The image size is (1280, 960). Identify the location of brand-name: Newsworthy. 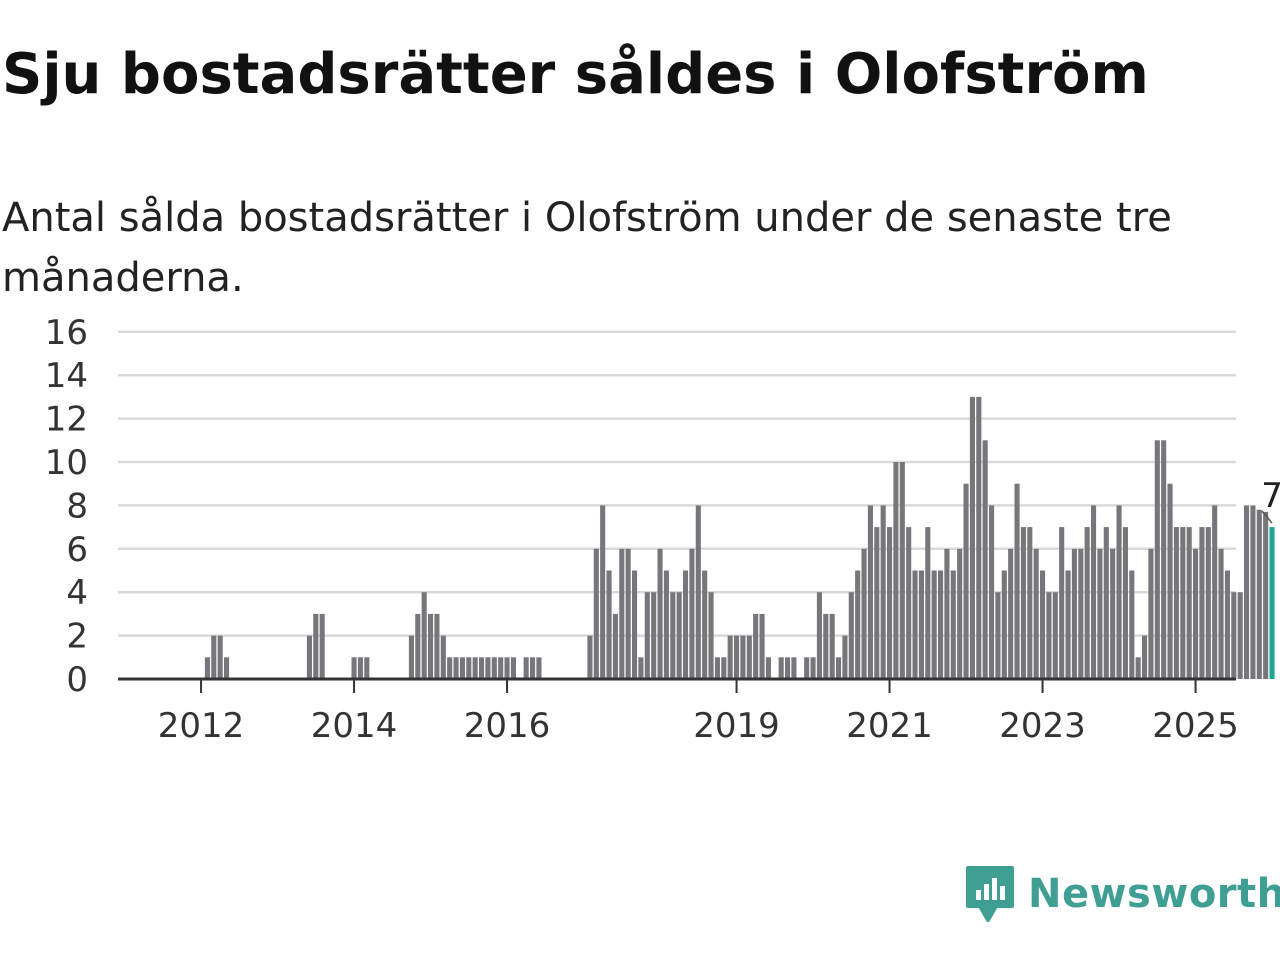
(1154, 894).